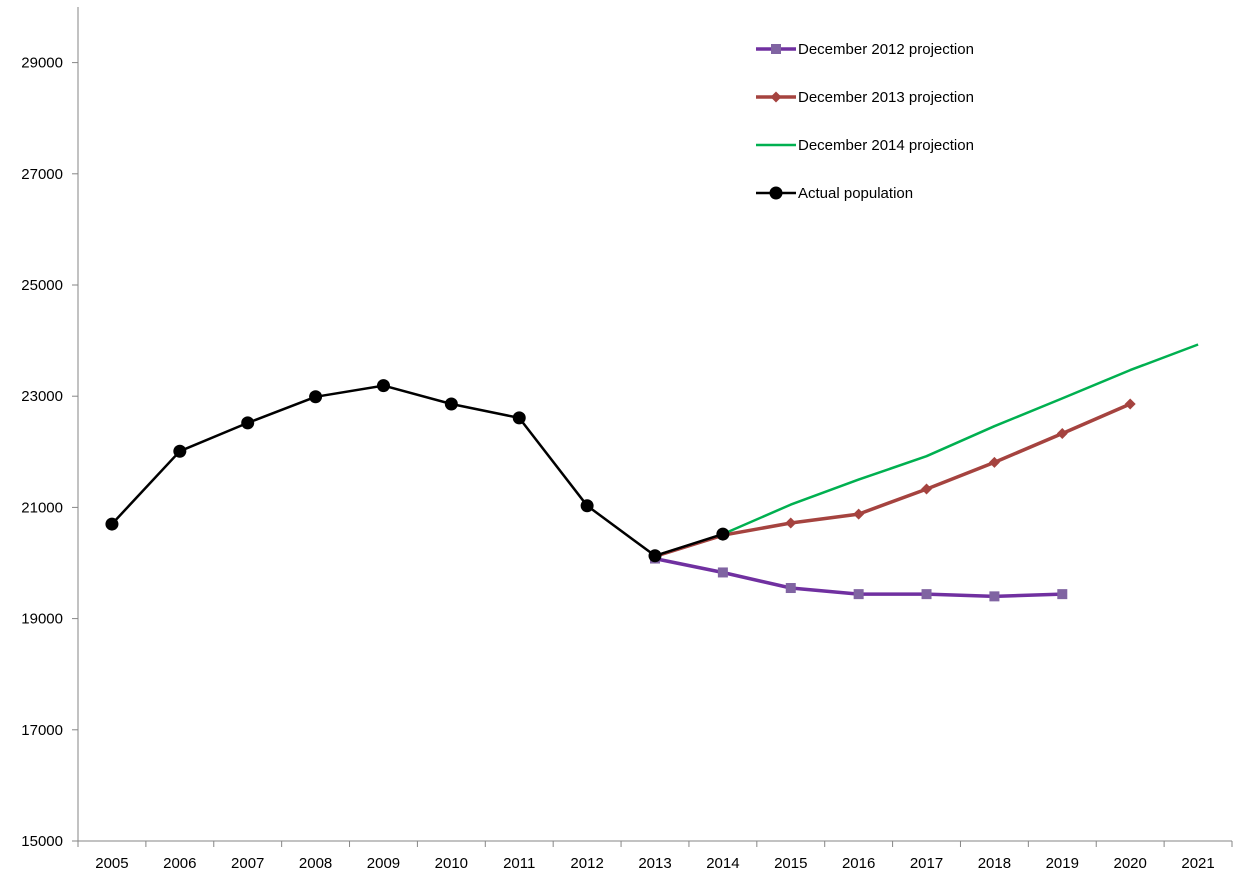 Image resolution: width=1242 pixels, height=880 pixels. I want to click on x-tick-label: 2015, so click(790, 863).